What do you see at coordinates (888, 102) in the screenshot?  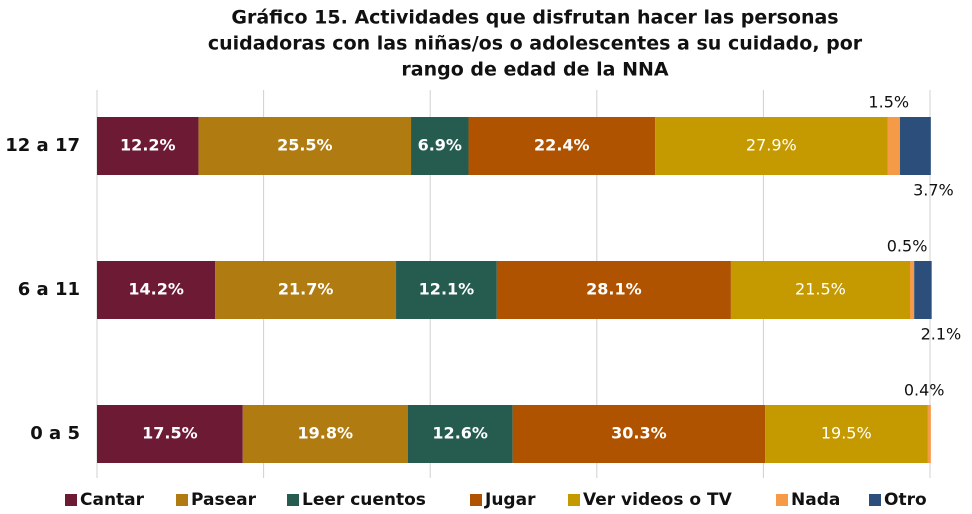 I see `data-label: 1.5%` at bounding box center [888, 102].